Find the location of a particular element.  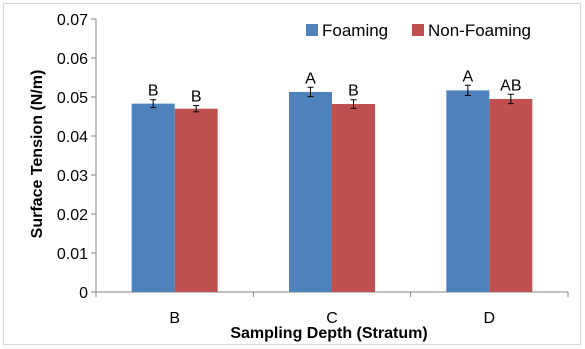

y-axis-title: Surface Tension (N/m) is located at coordinates (37, 154).